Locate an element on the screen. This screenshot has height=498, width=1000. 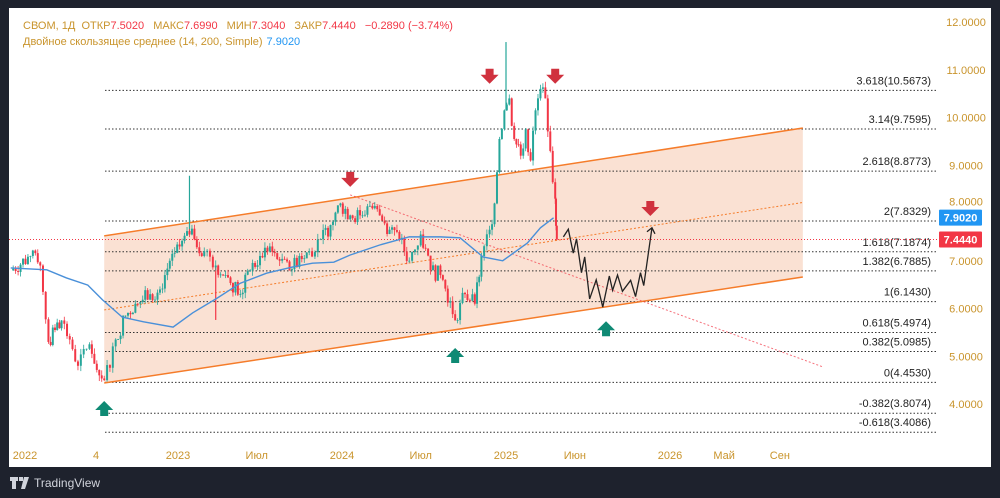
fib-level-label: 3.14(9.7595) is located at coordinates (900, 120).